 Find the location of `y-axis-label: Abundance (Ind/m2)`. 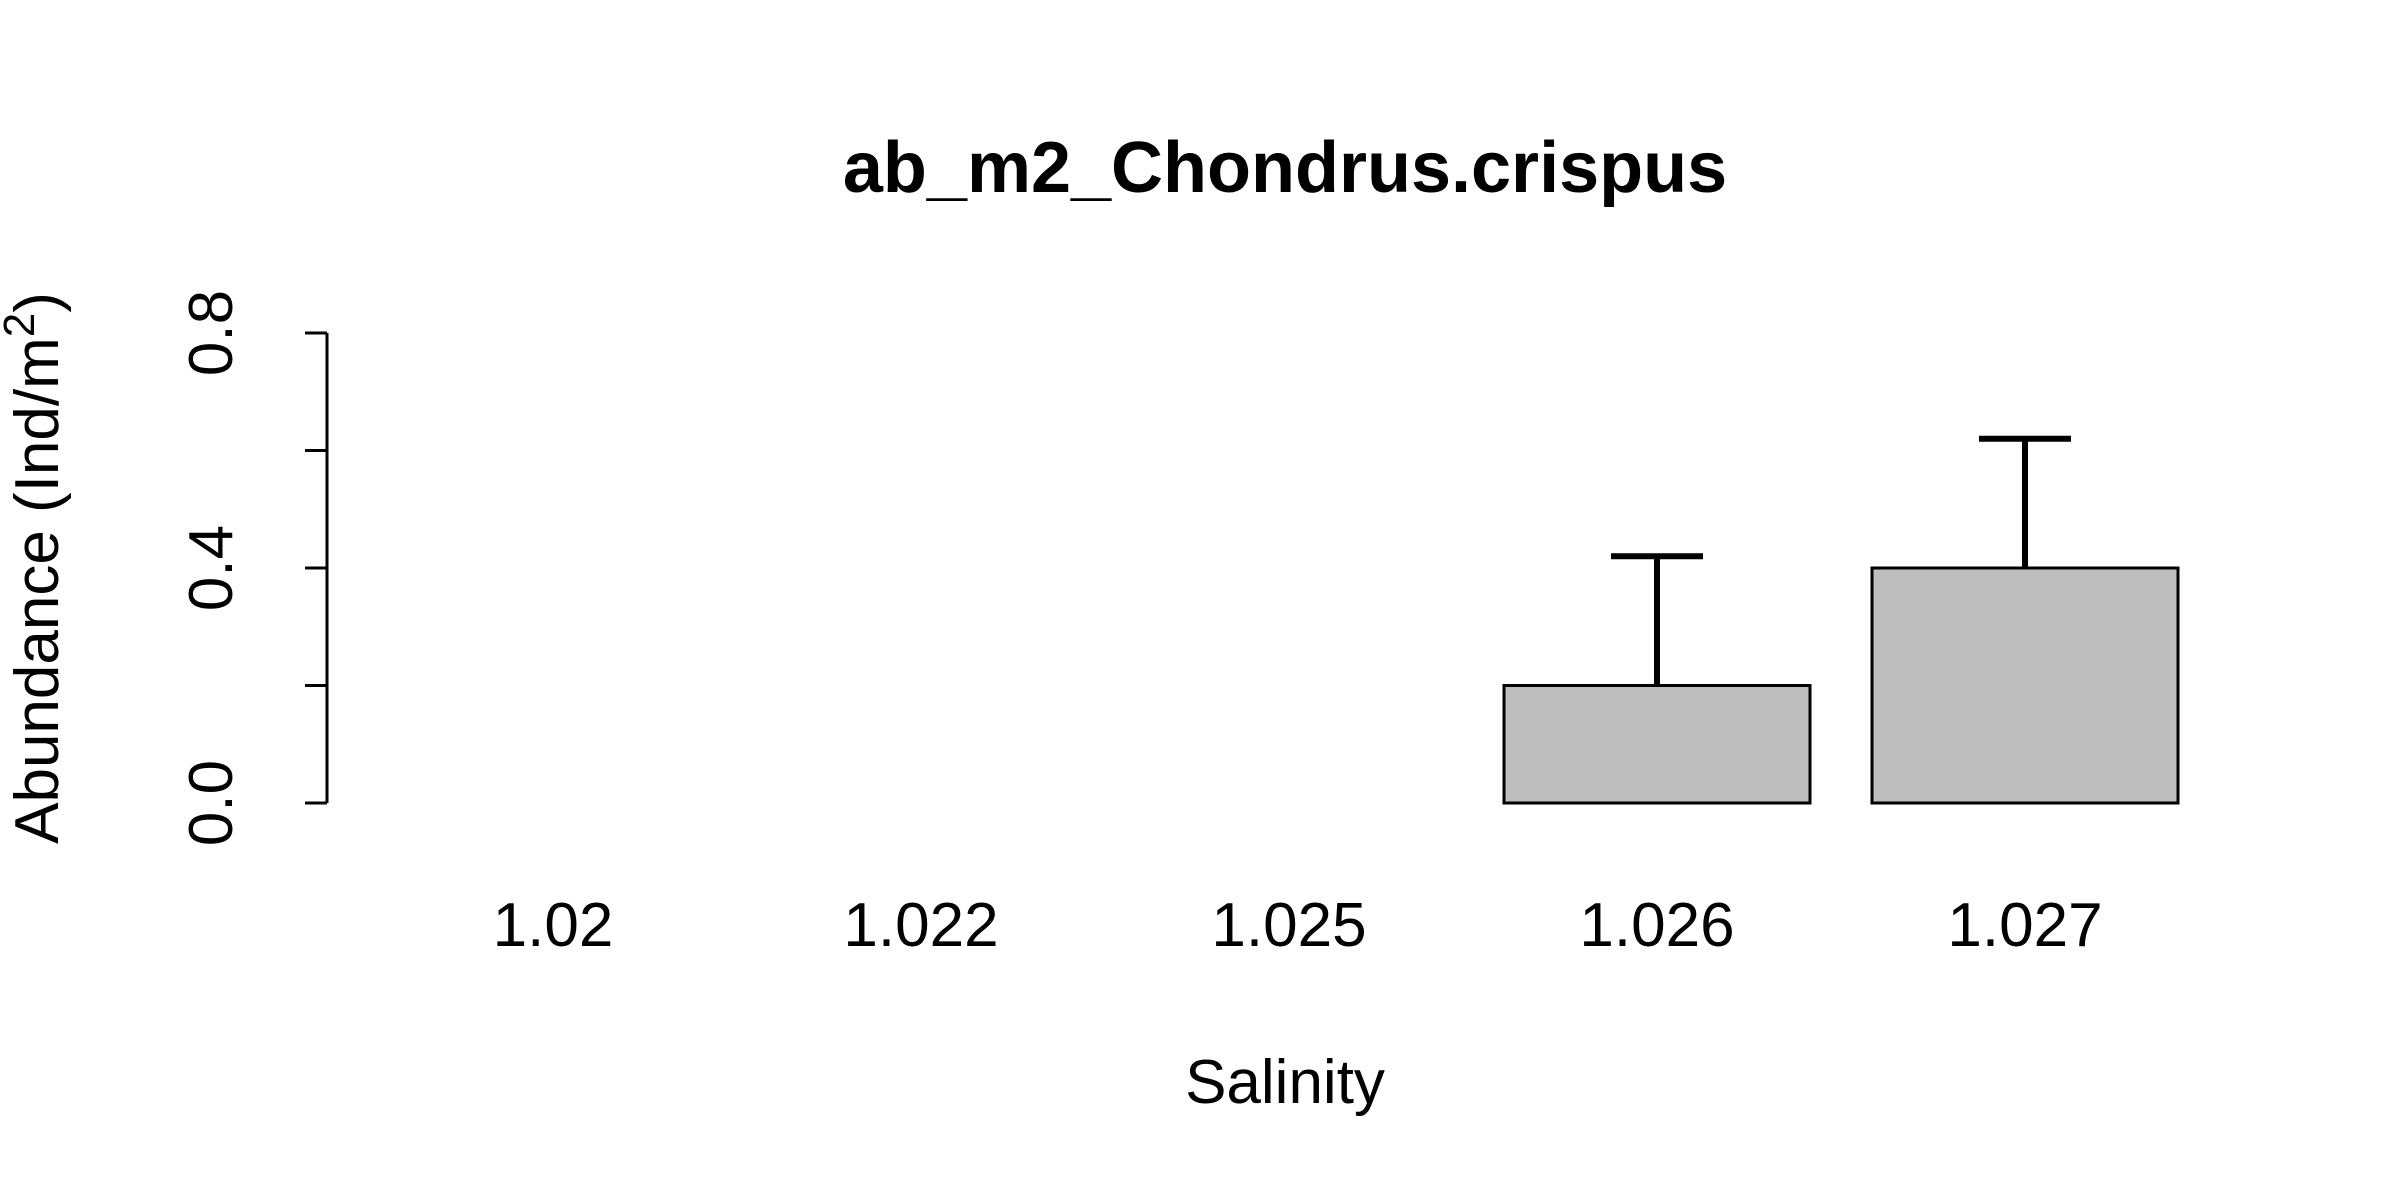

y-axis-label: Abundance (Ind/m2) is located at coordinates (36, 568).